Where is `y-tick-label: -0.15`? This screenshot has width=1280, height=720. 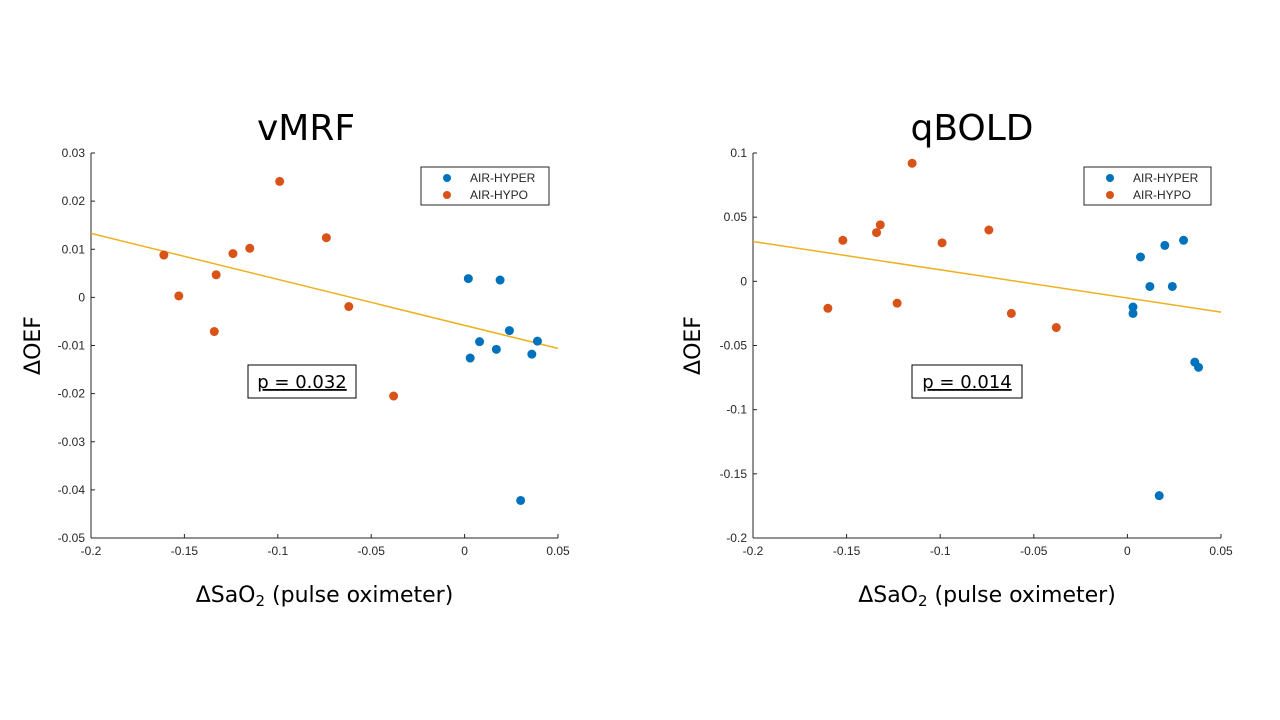
y-tick-label: -0.15 is located at coordinates (734, 474).